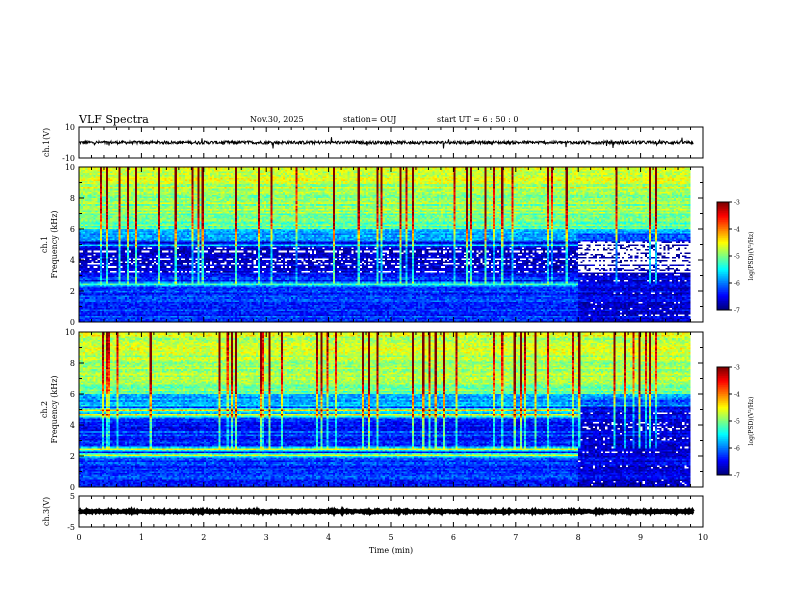 The height and width of the screenshot is (612, 792). Describe the element at coordinates (578, 537) in the screenshot. I see `x-tick-label: 8` at that location.